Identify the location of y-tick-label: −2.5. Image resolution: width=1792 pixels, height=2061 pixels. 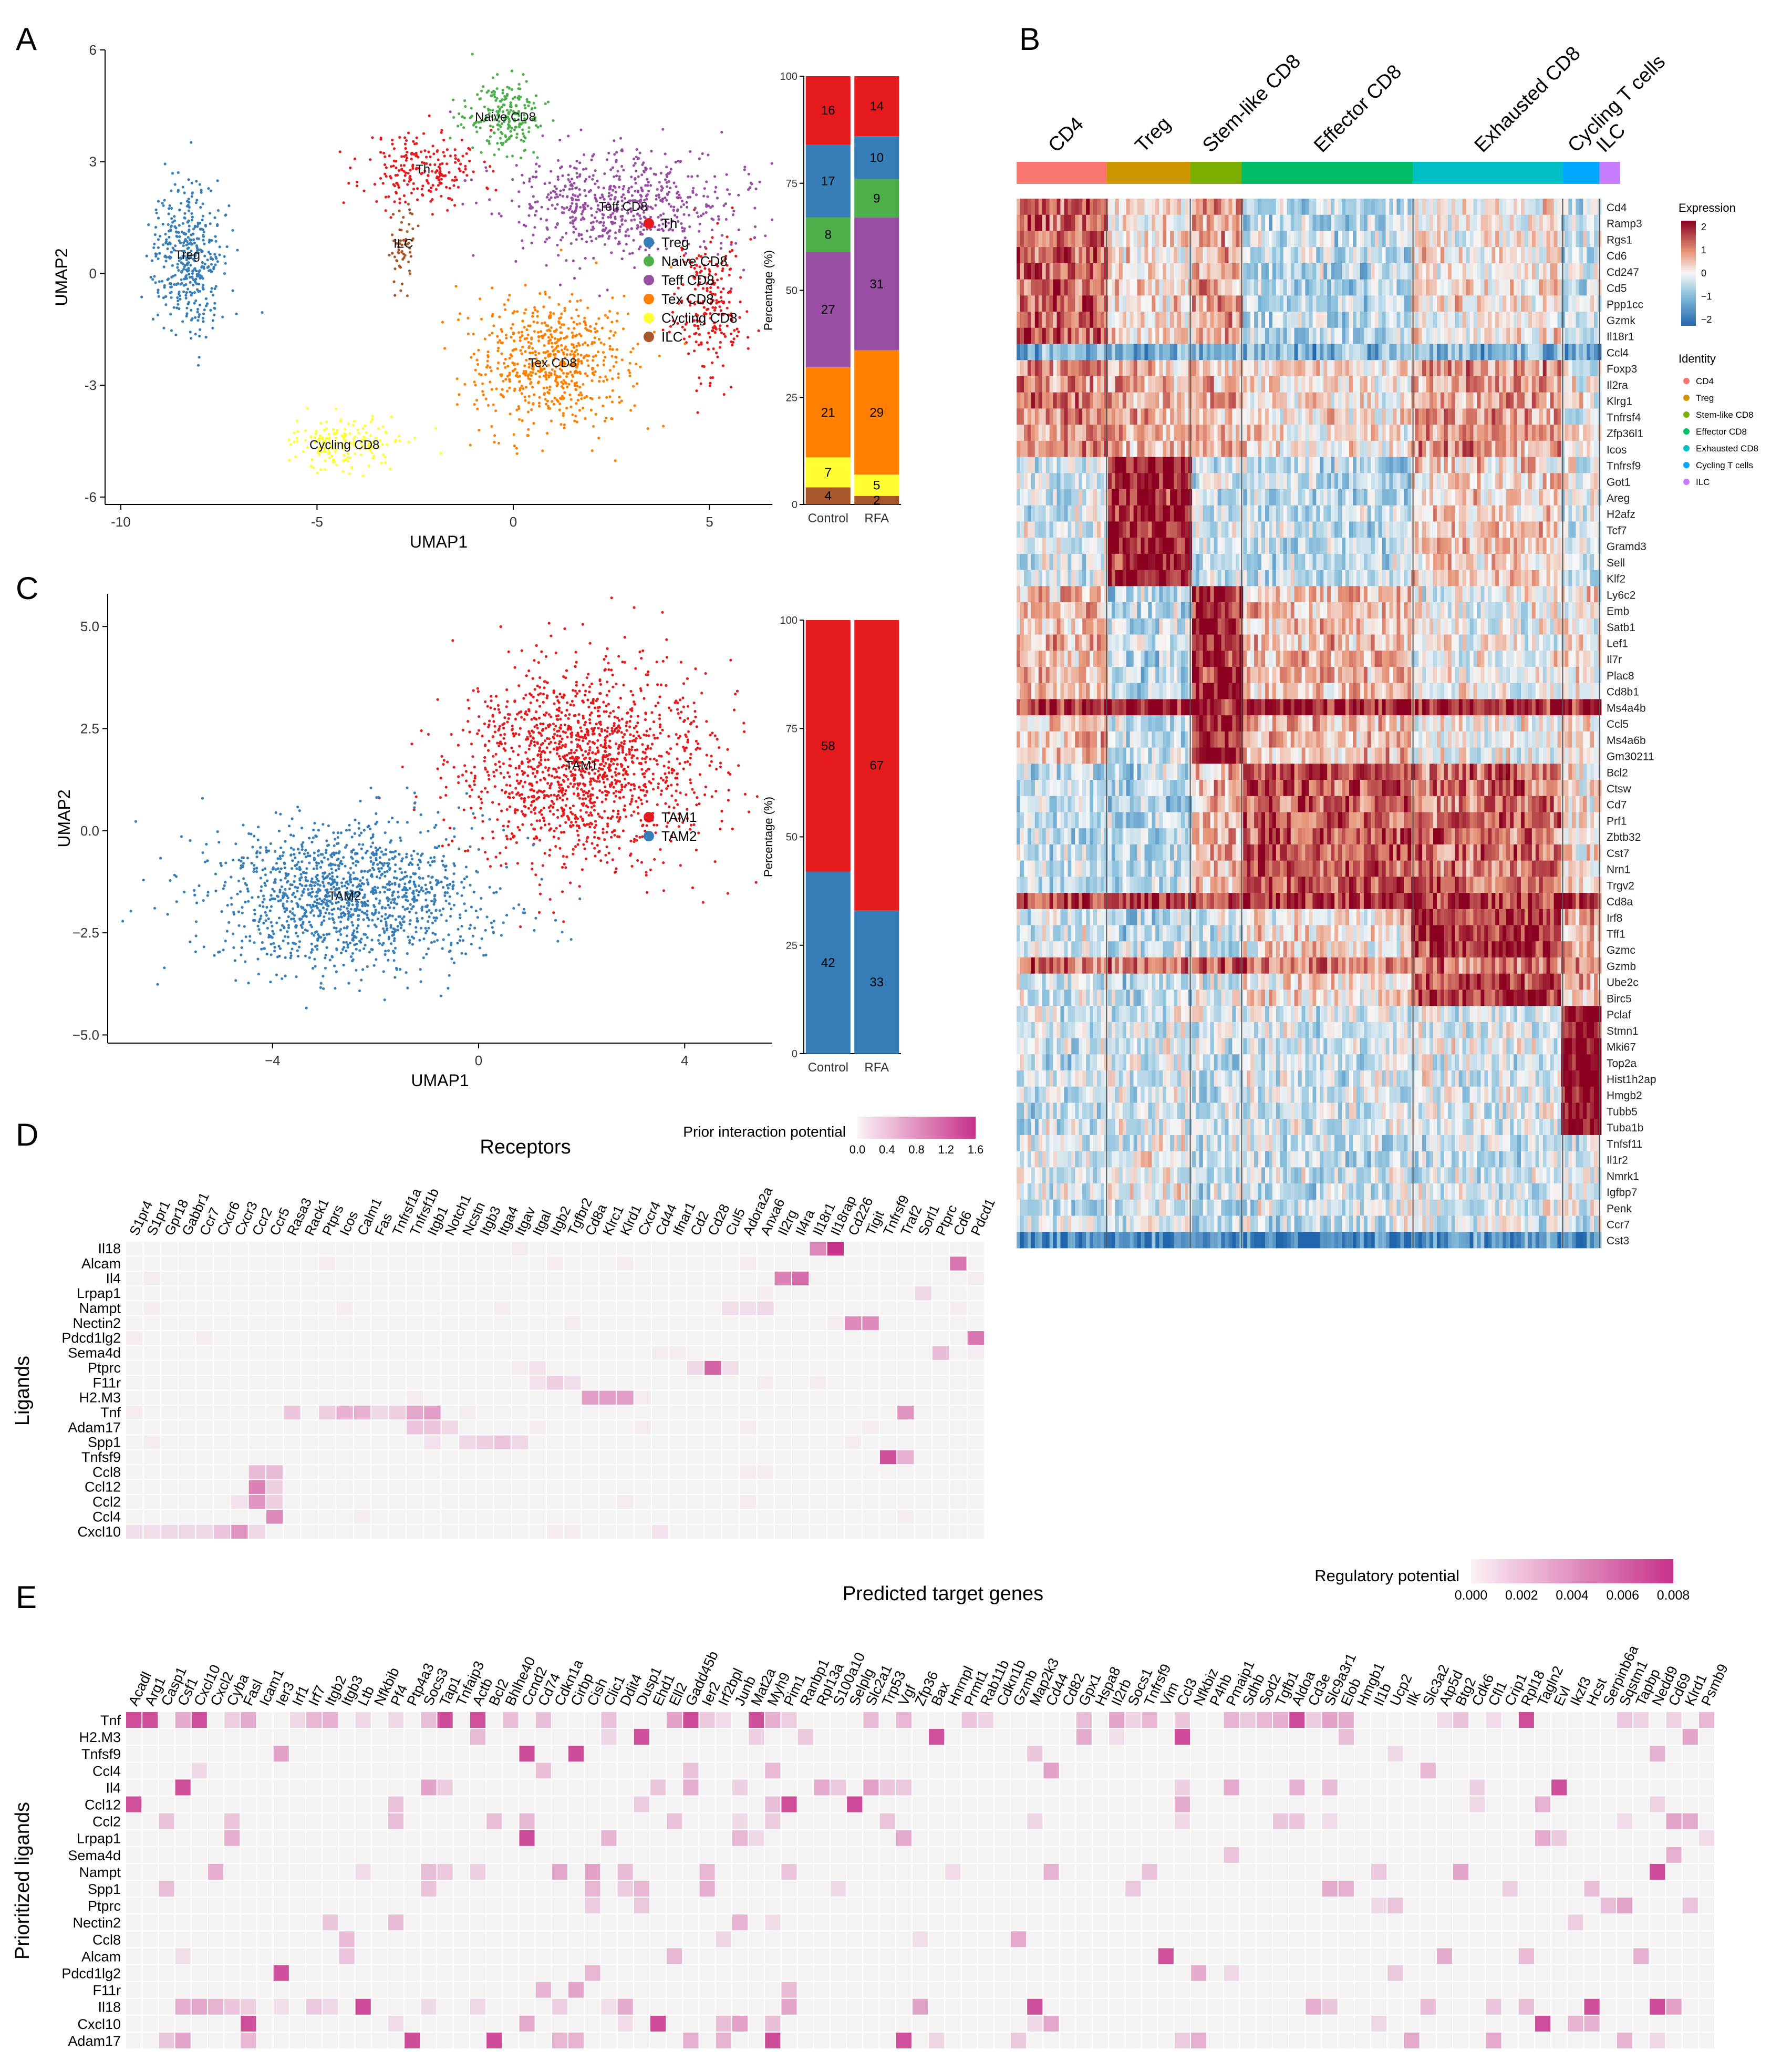
(85, 933).